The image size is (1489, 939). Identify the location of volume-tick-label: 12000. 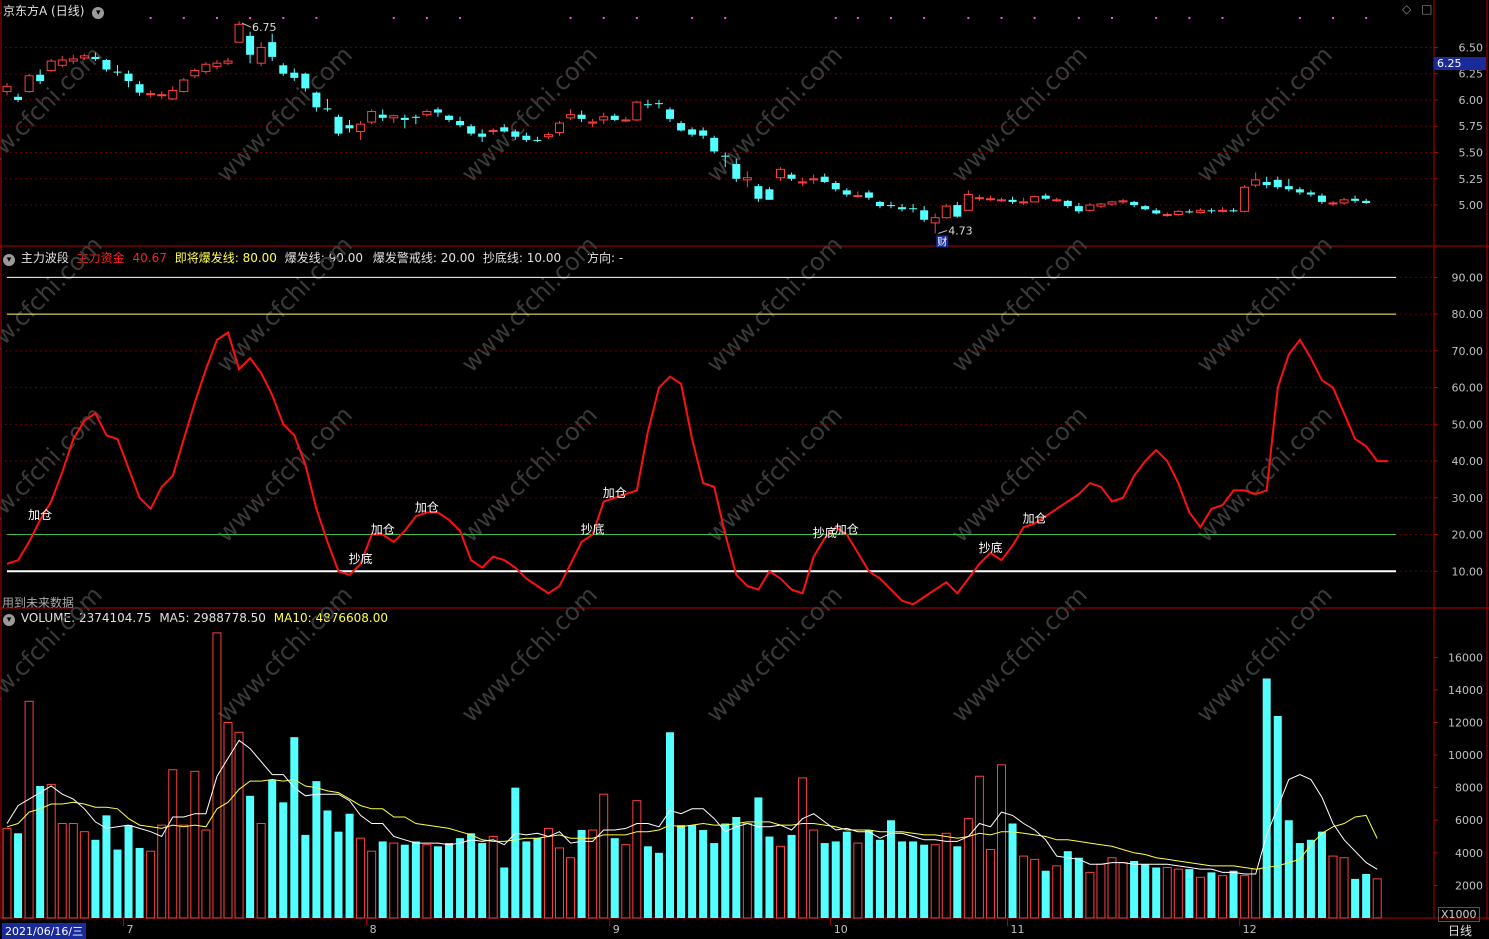
(1465, 722).